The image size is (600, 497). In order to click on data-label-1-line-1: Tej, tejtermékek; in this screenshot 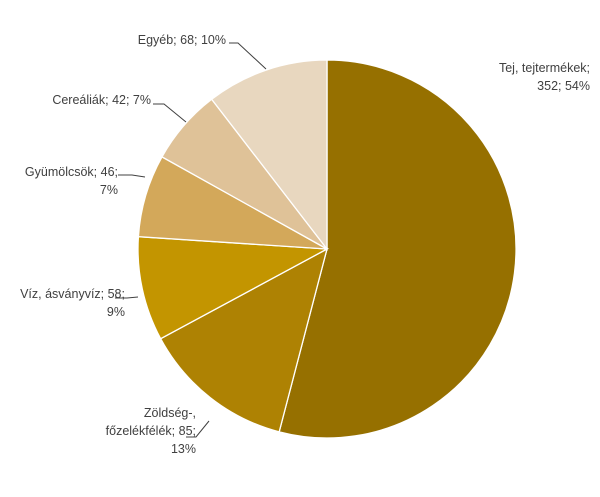, I will do `click(544, 68)`.